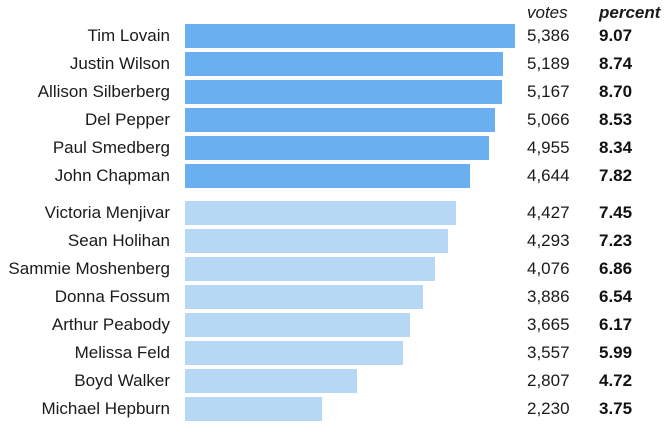 Image resolution: width=670 pixels, height=446 pixels. Describe the element at coordinates (89, 268) in the screenshot. I see `candidate-name: Sammie Moshenberg` at that location.